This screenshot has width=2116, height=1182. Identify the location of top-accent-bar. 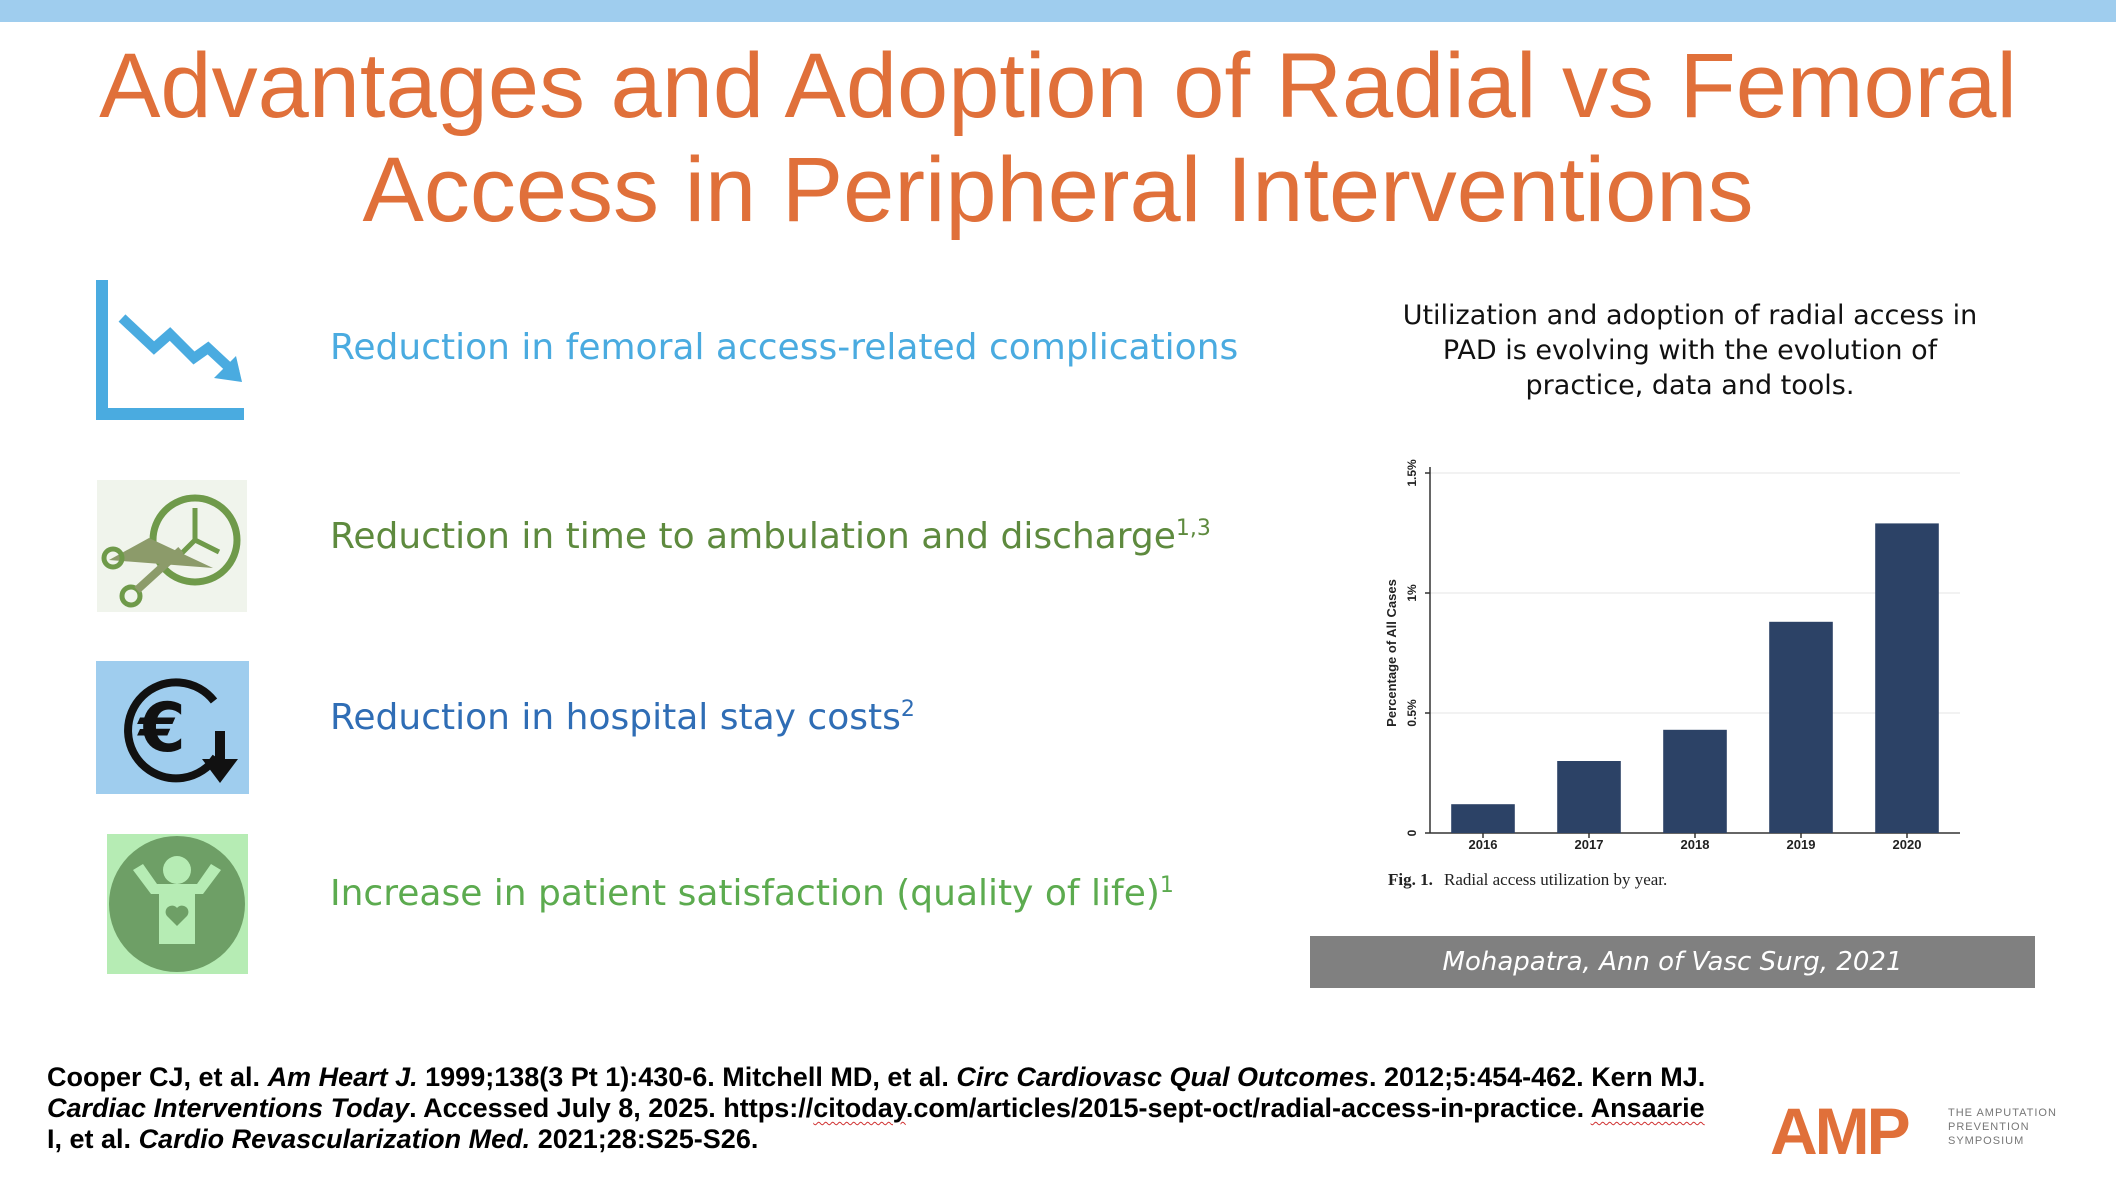
(1058, 11).